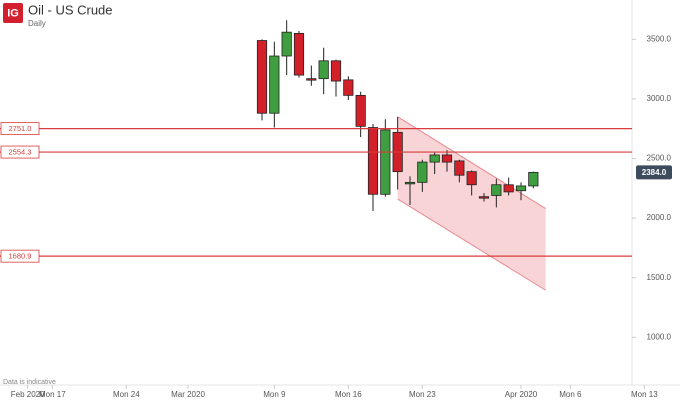  What do you see at coordinates (521, 394) in the screenshot?
I see `x-tick-label: Apr 2020` at bounding box center [521, 394].